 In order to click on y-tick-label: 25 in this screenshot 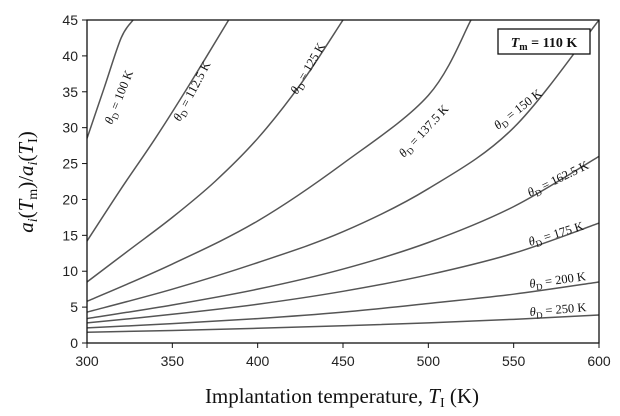, I will do `click(70, 164)`.